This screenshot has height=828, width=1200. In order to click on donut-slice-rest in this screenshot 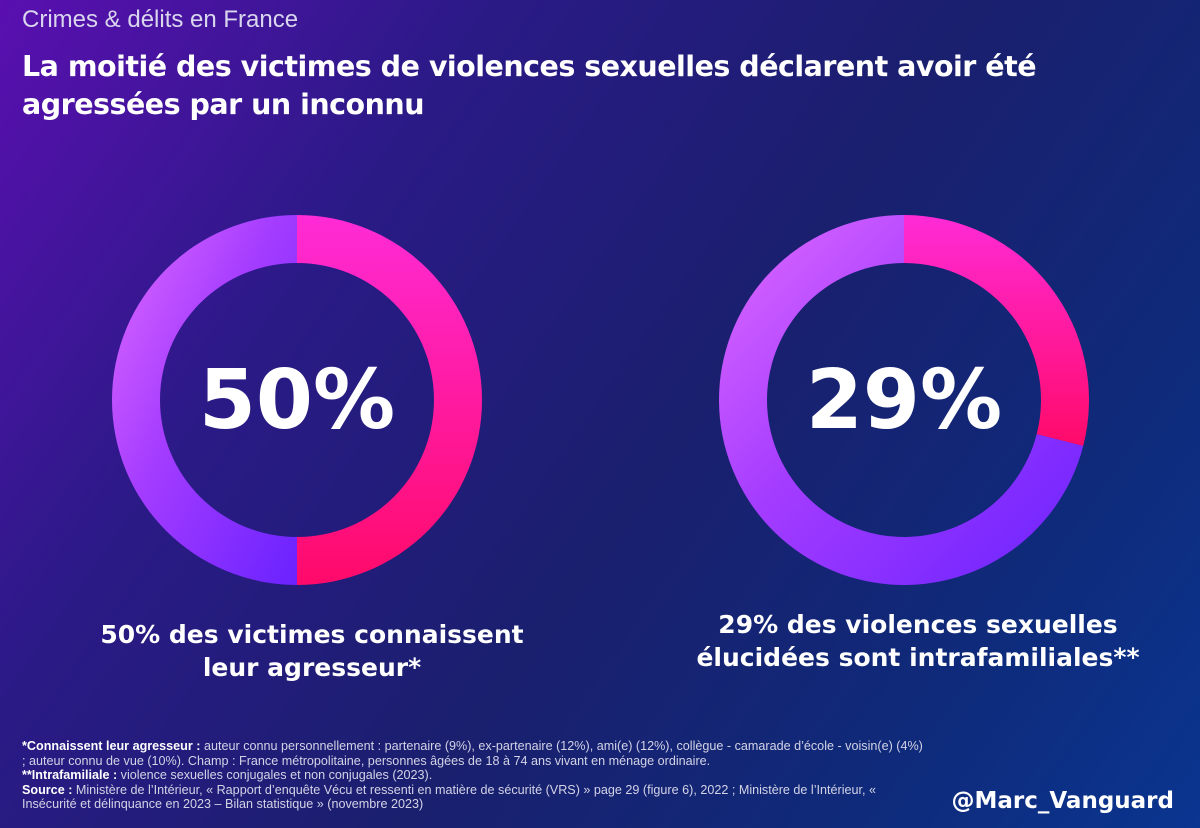, I will do `click(204, 400)`.